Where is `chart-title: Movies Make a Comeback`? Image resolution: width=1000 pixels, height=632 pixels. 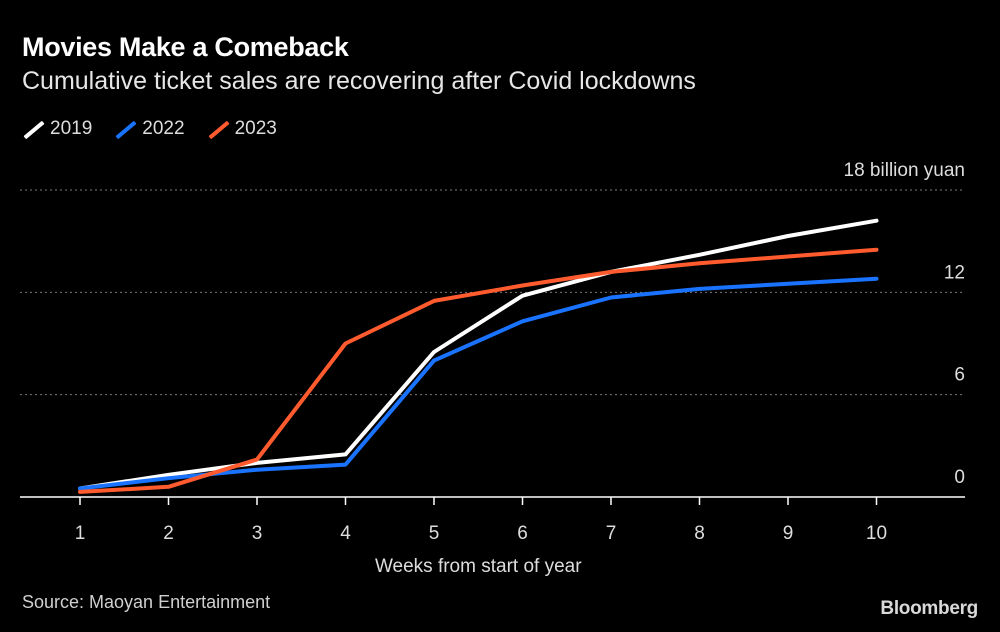 chart-title: Movies Make a Comeback is located at coordinates (185, 47).